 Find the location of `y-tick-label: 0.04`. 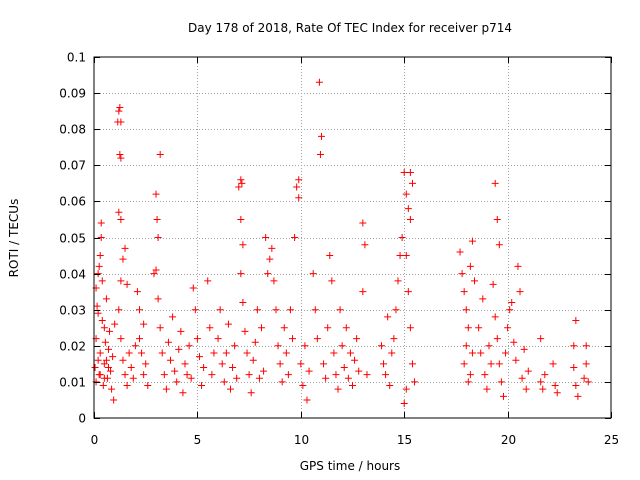

y-tick-label: 0.04 is located at coordinates (72, 275).